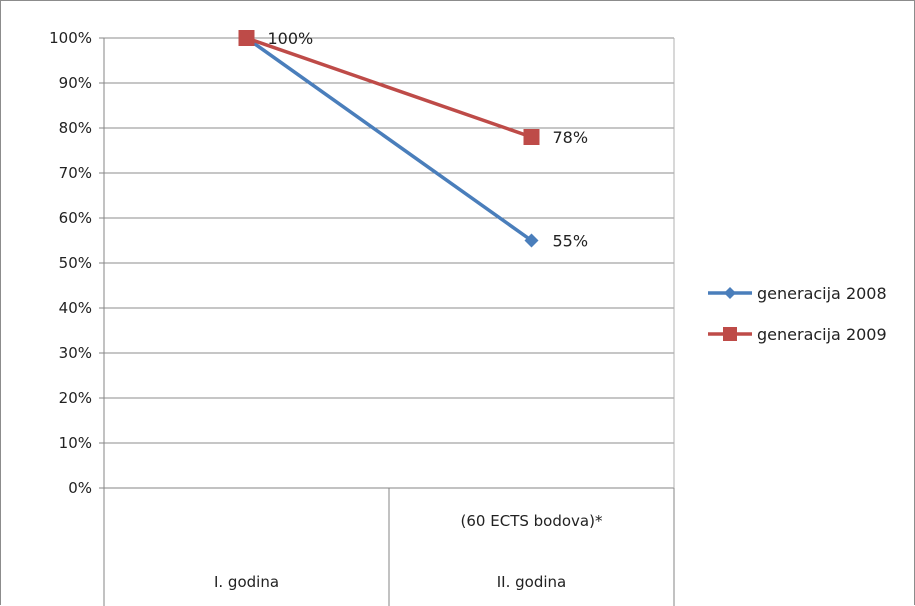 The height and width of the screenshot is (606, 915). Describe the element at coordinates (291, 38) in the screenshot. I see `data-label: 100%` at that location.